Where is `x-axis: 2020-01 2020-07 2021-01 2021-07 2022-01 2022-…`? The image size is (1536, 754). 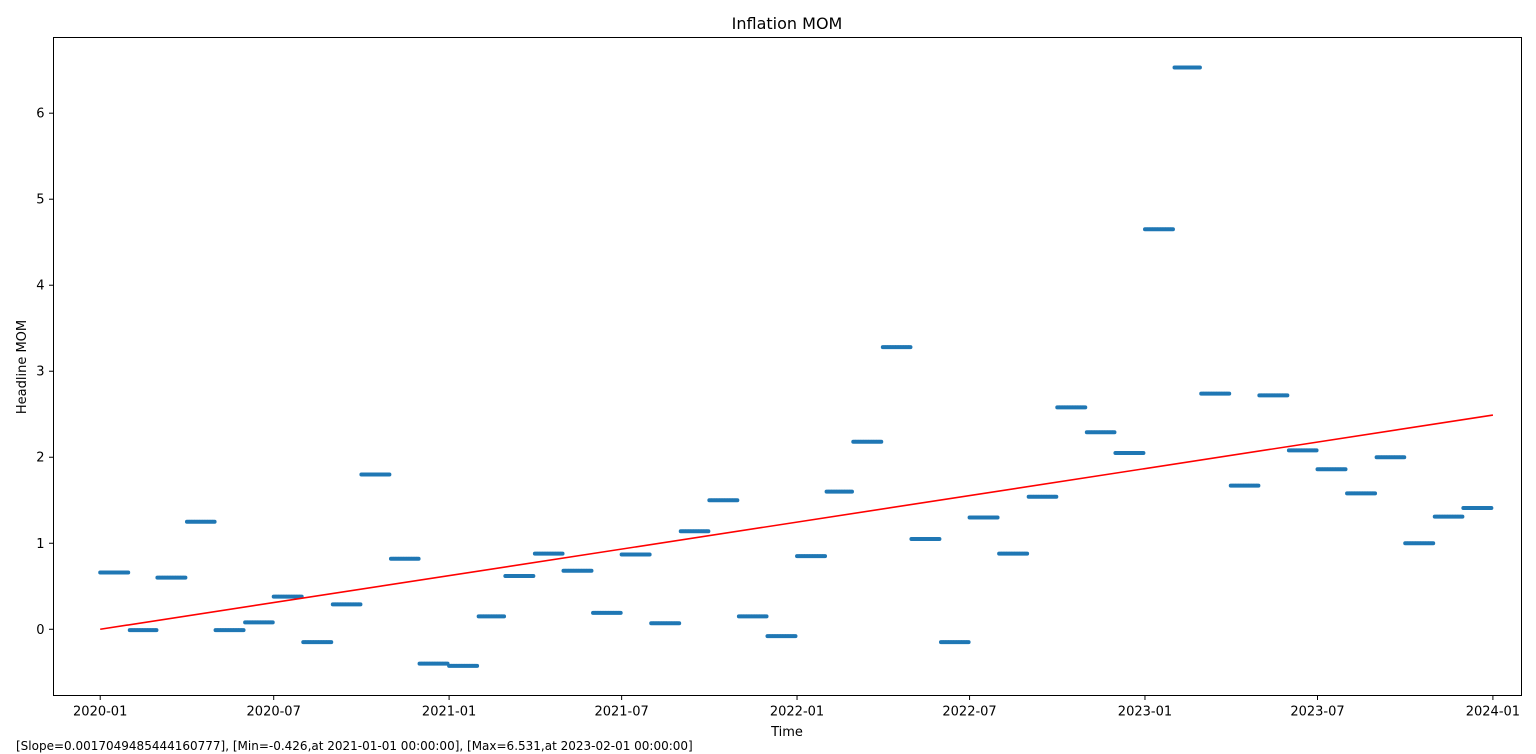
x-axis: 2020-01 2020-07 2021-01 2021-07 2022-01 2022-… is located at coordinates (796, 707).